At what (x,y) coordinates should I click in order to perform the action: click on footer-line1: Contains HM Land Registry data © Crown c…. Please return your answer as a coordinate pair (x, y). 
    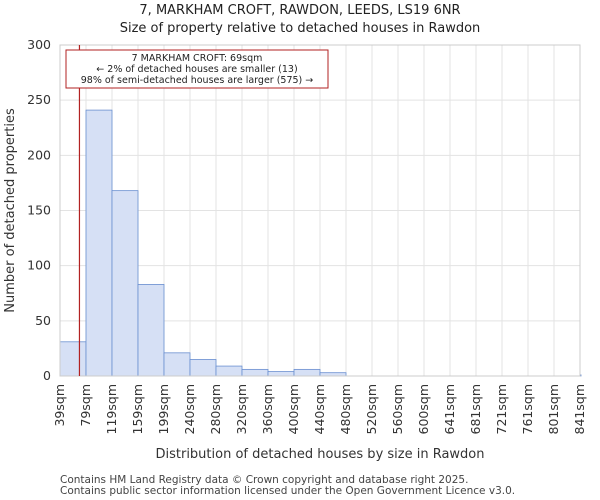
    Looking at the image, I should click on (264, 480).